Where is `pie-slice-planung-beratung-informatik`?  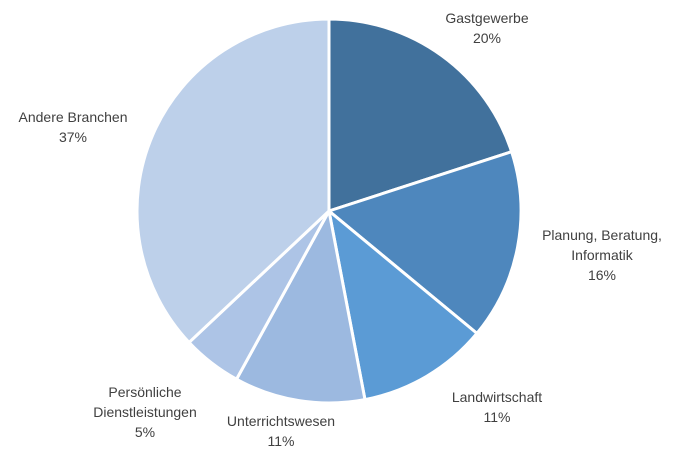
pie-slice-planung-beratung-informatik is located at coordinates (425, 242).